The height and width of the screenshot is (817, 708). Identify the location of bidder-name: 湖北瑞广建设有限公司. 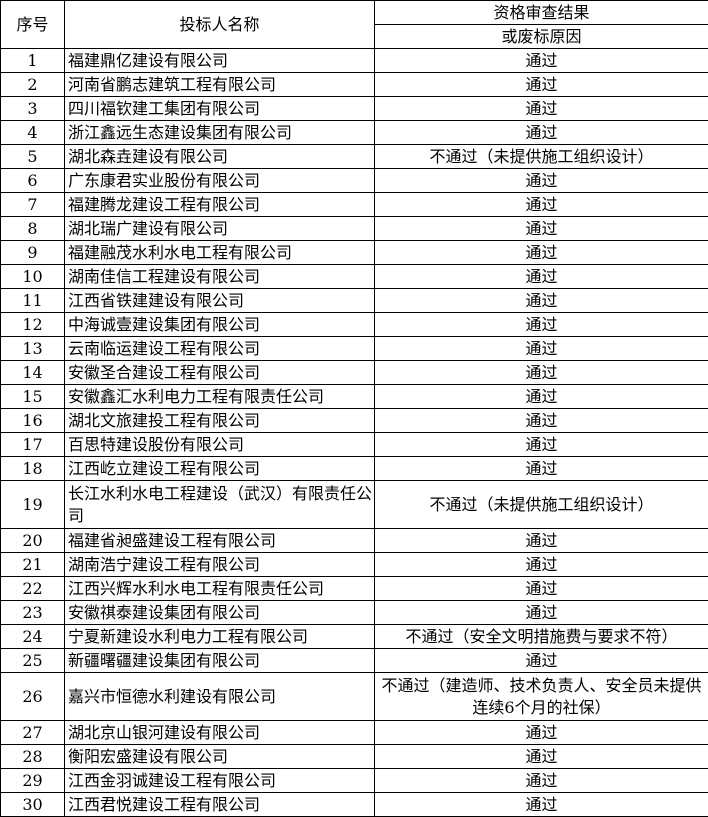
(219, 228).